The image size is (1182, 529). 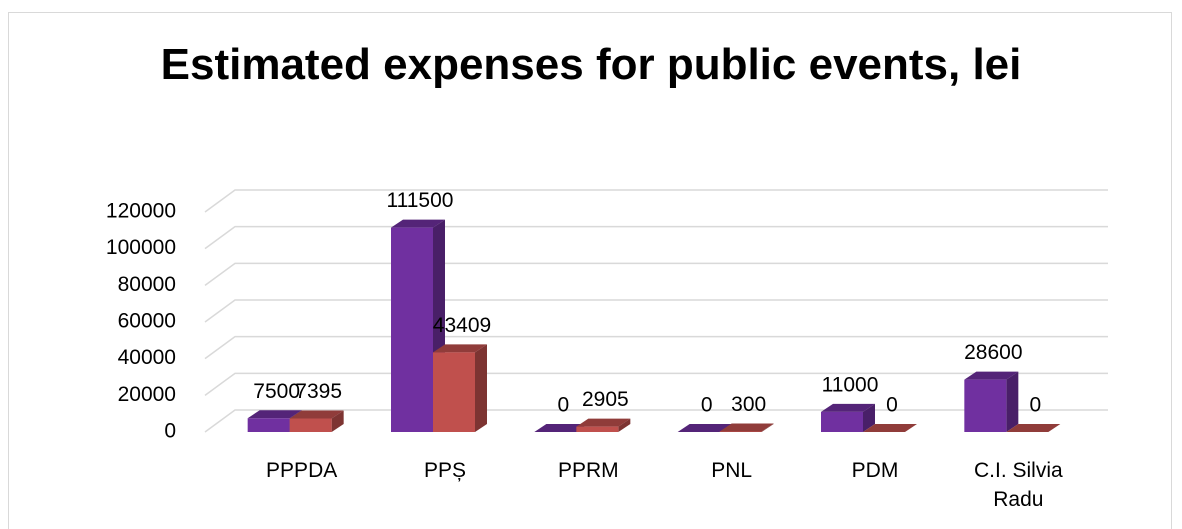 What do you see at coordinates (462, 325) in the screenshot?
I see `data-label: 43409` at bounding box center [462, 325].